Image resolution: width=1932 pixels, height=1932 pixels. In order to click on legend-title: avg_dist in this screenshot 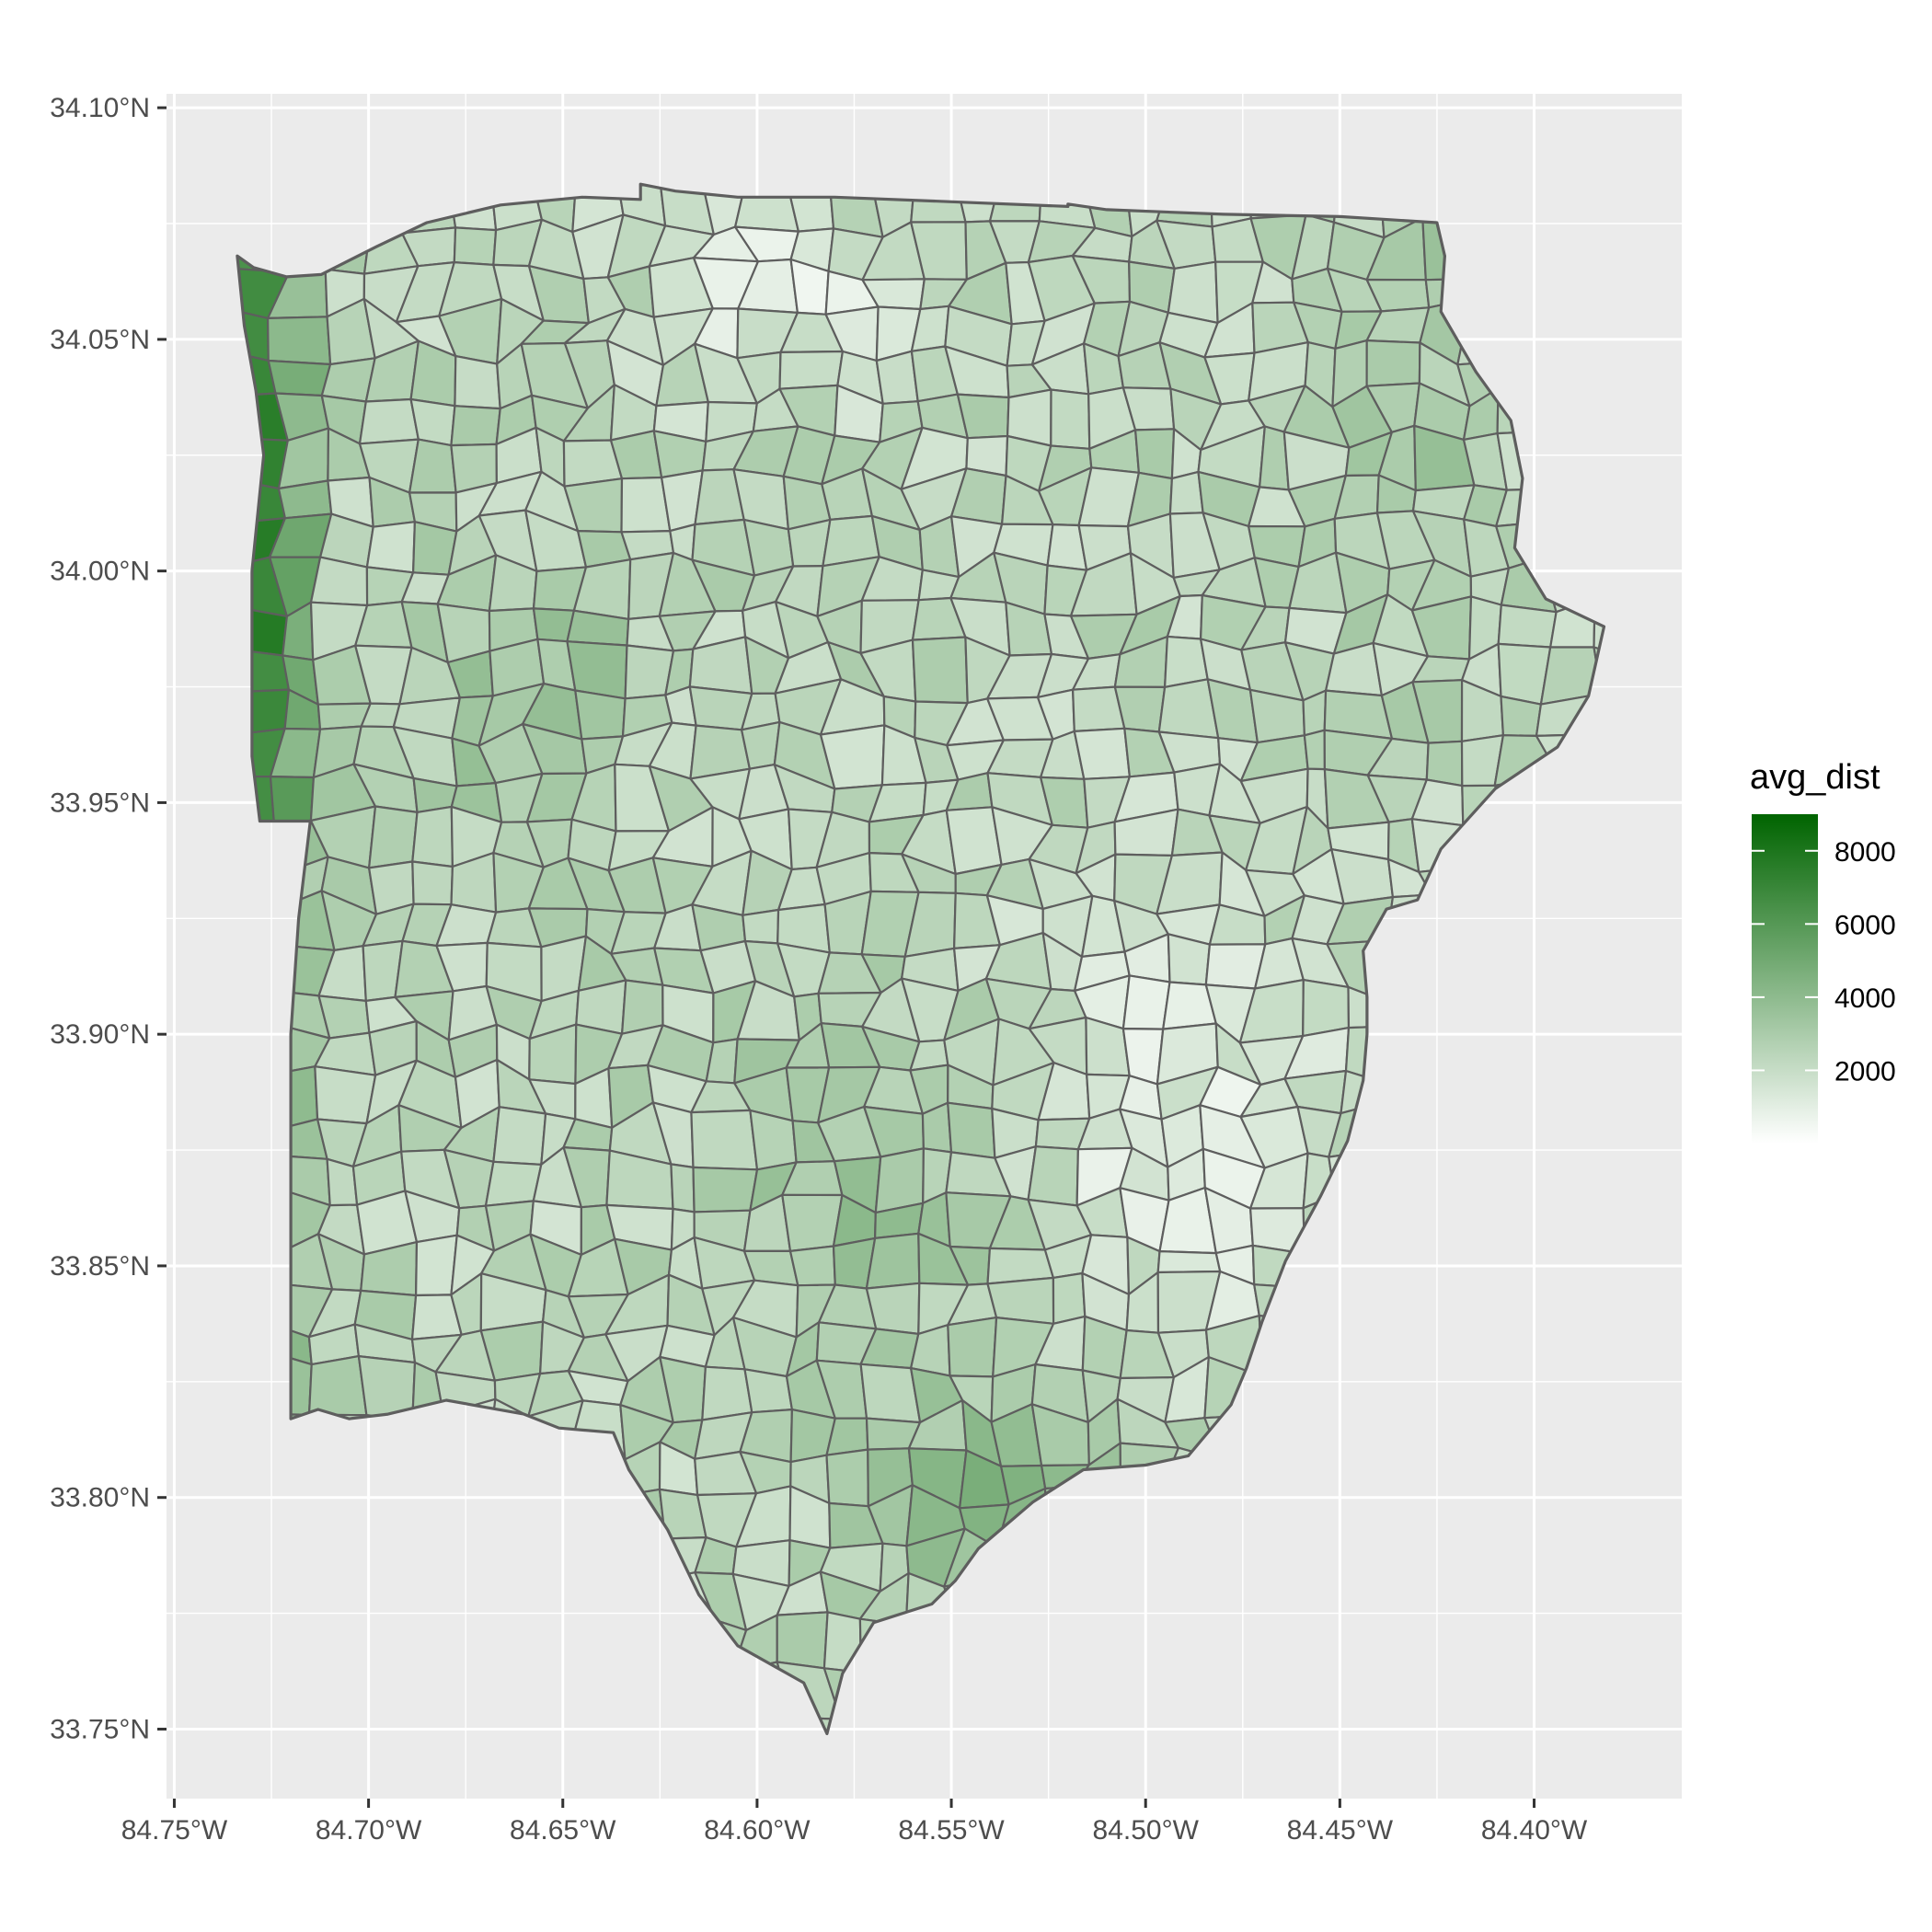, I will do `click(1815, 777)`.